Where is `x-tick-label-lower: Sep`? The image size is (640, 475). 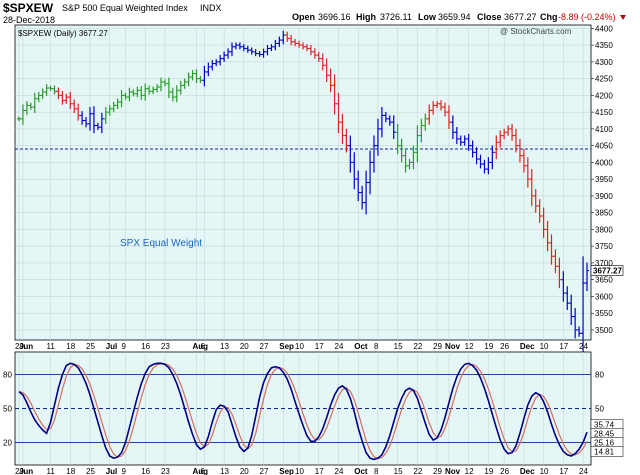
x-tick-label-lower: Sep is located at coordinates (286, 471).